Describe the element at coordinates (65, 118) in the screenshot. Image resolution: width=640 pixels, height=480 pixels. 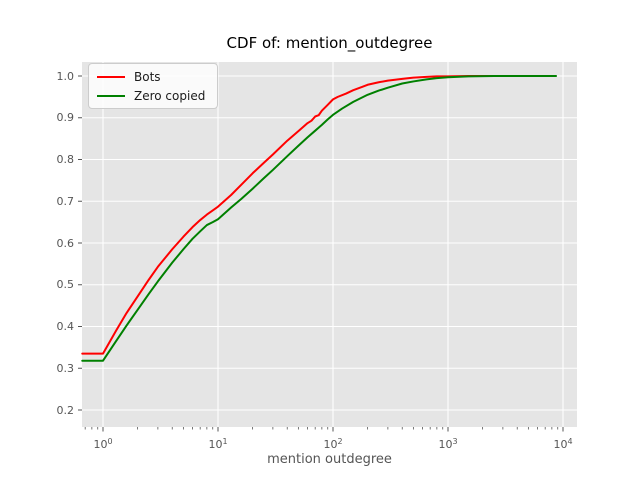
I see `y-tick-label: 0.9` at that location.